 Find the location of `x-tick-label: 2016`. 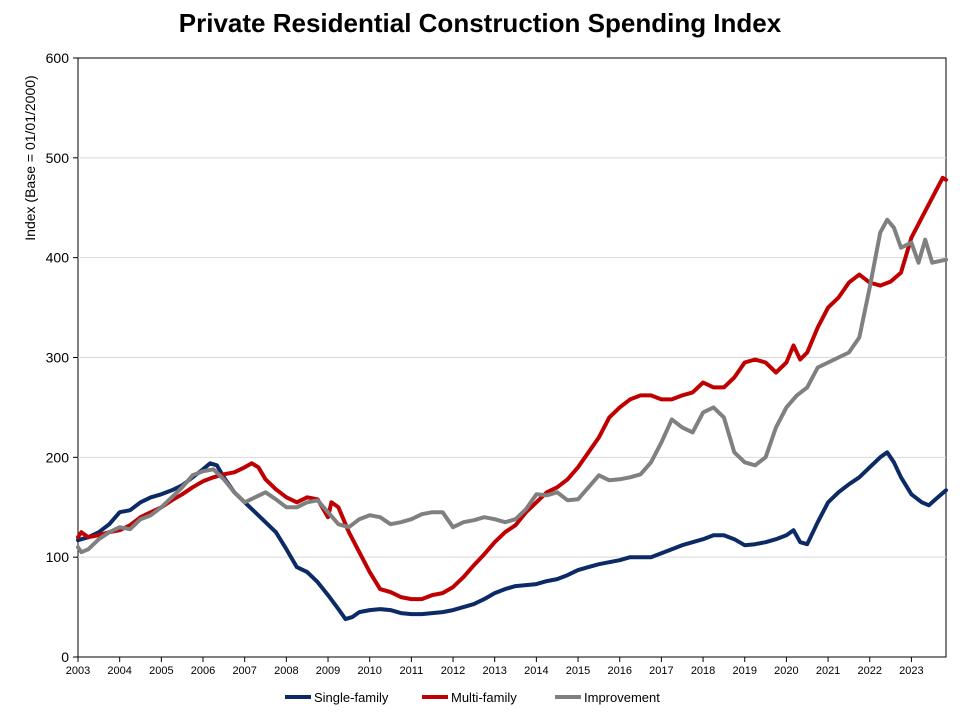

x-tick-label: 2016 is located at coordinates (619, 671).